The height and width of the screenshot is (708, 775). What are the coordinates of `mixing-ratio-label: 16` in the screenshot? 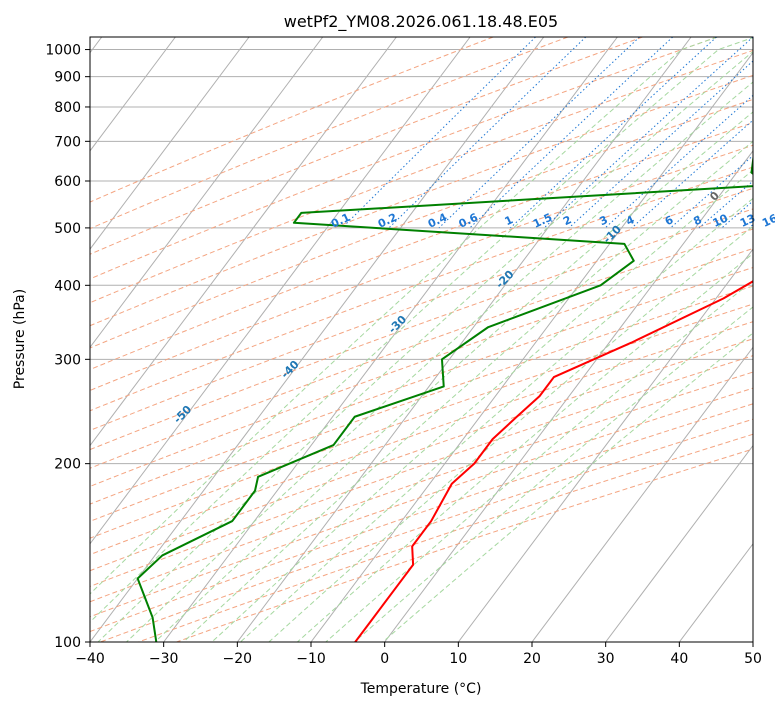 It's located at (767, 220).